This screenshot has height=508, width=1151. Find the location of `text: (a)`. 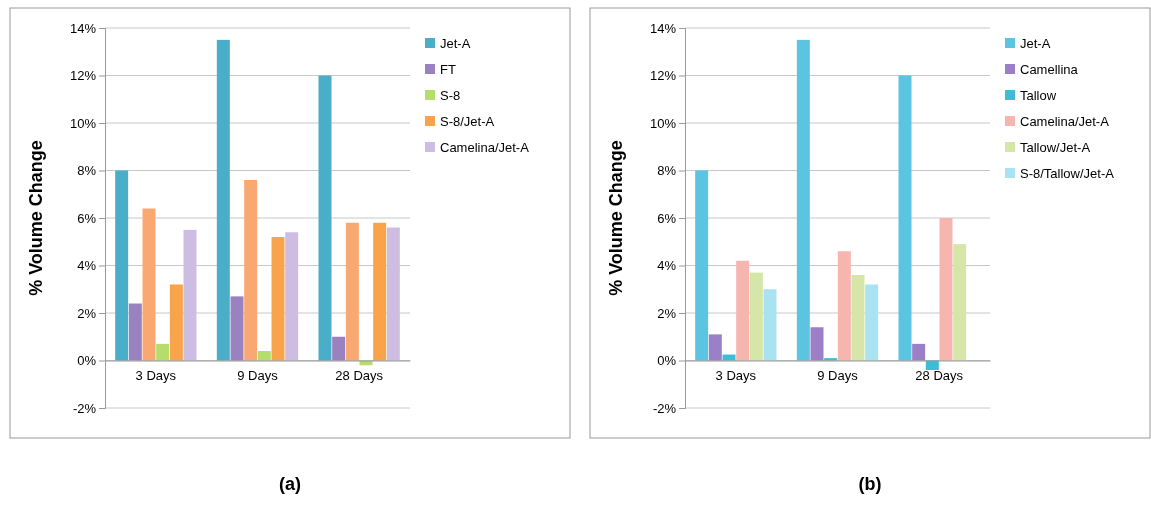

text: (a) is located at coordinates (290, 484).